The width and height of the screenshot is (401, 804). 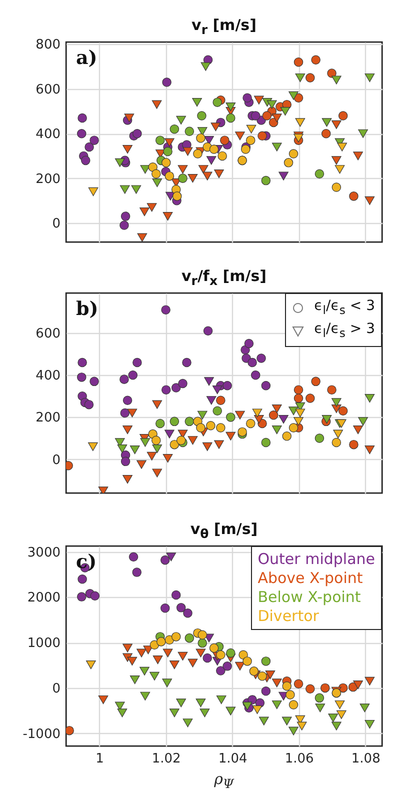 What do you see at coordinates (48, 45) in the screenshot?
I see `y-tick-label: 800` at bounding box center [48, 45].